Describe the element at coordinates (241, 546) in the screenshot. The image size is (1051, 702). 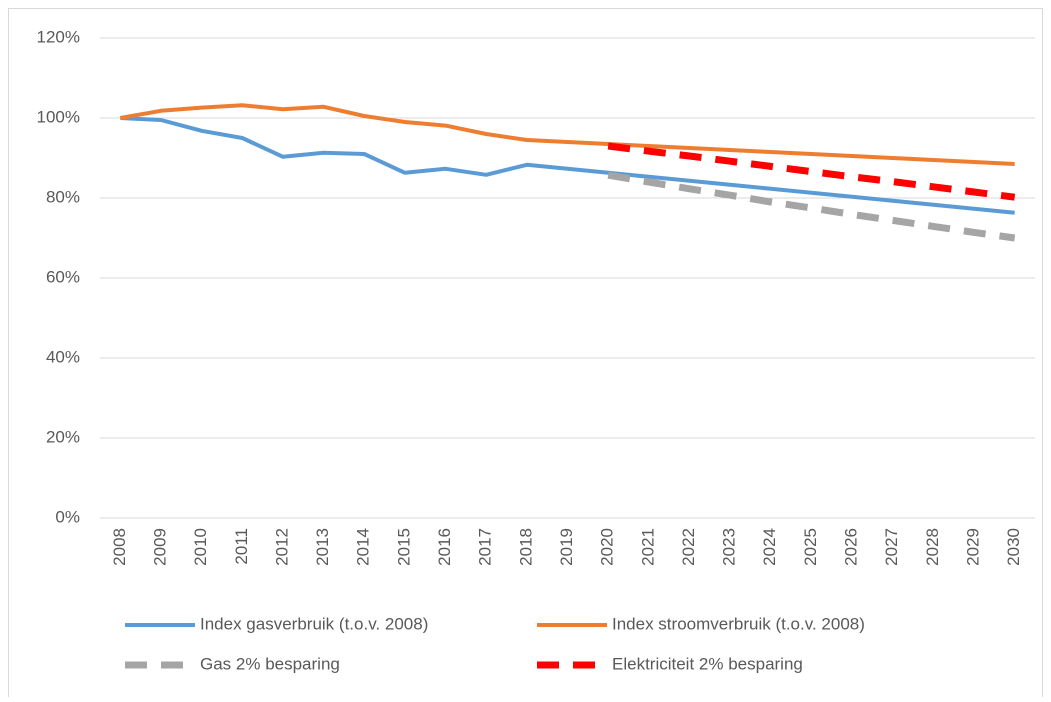
I see `x-tick-label: 2011` at that location.